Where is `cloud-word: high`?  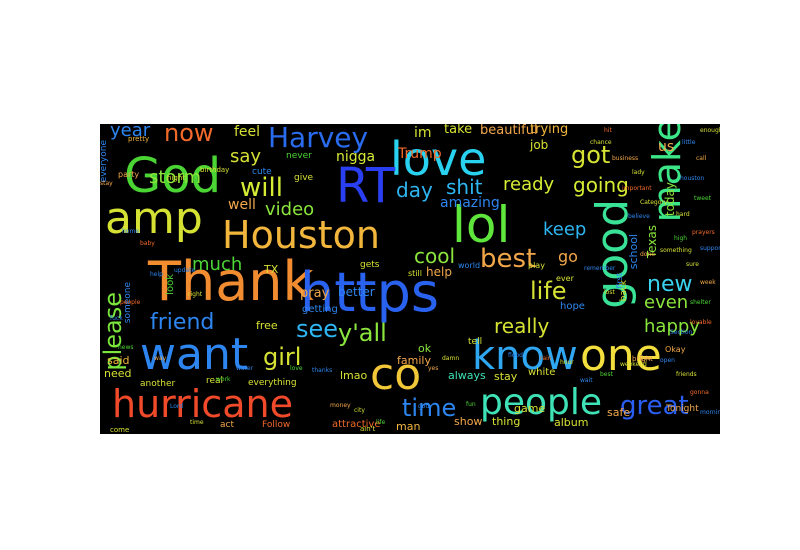 cloud-word: high is located at coordinates (681, 238).